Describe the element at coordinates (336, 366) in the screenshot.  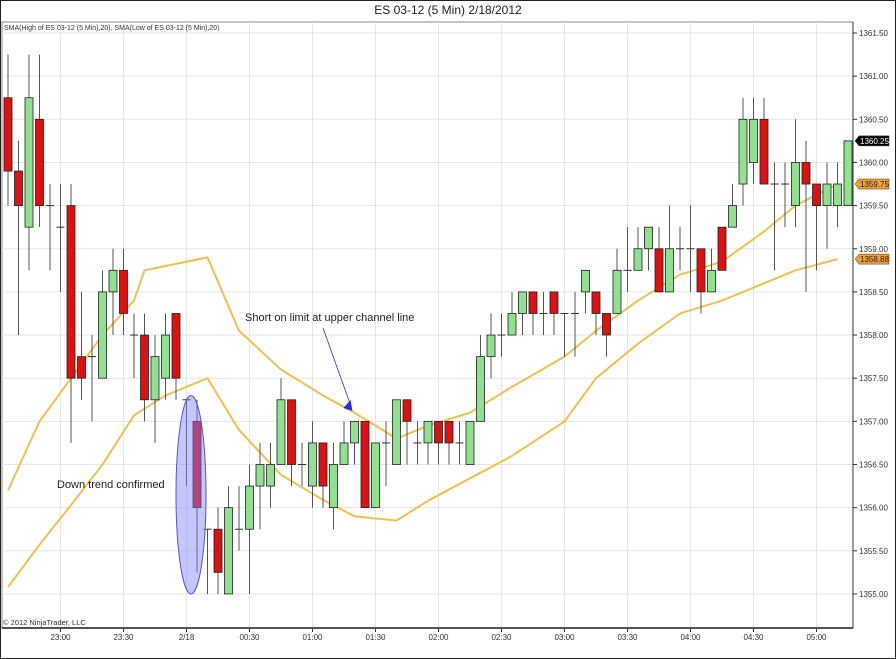
I see `arrow-line` at that location.